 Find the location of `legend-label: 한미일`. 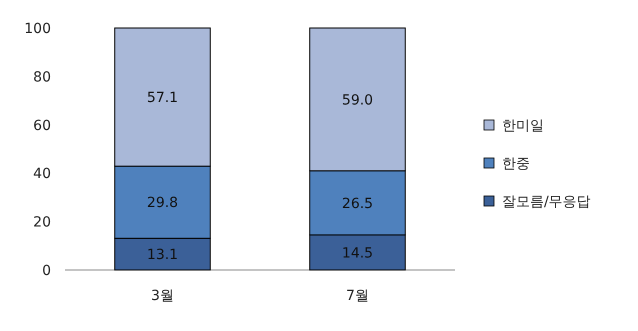

legend-label: 한미일 is located at coordinates (523, 126).